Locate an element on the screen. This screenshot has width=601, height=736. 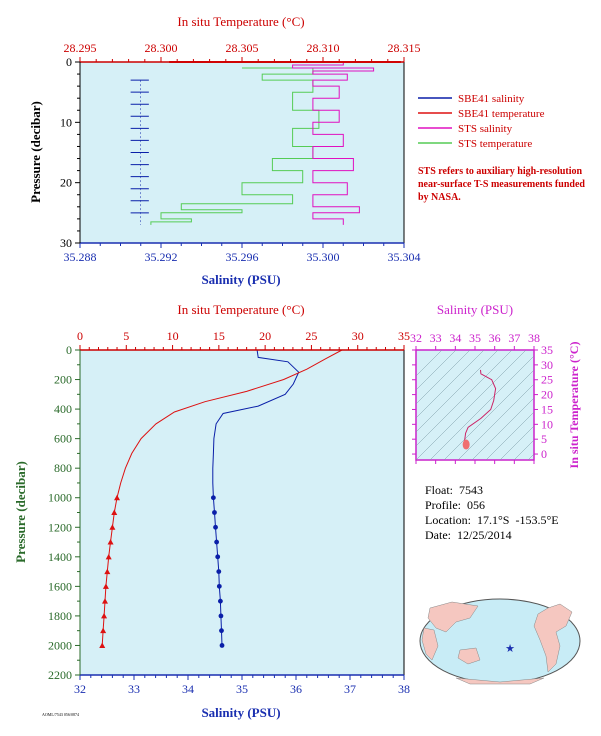
ts-right-tick-label: 35 is located at coordinates (547, 350).